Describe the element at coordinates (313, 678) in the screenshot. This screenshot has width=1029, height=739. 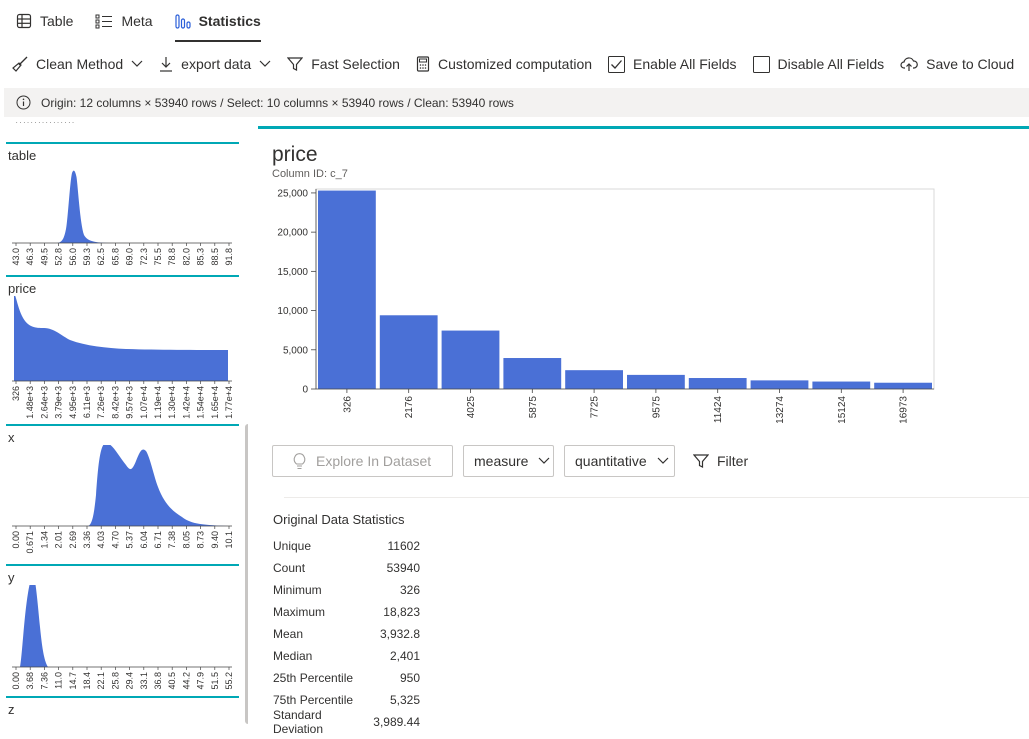
I see `stat-label: 25th Percentile` at that location.